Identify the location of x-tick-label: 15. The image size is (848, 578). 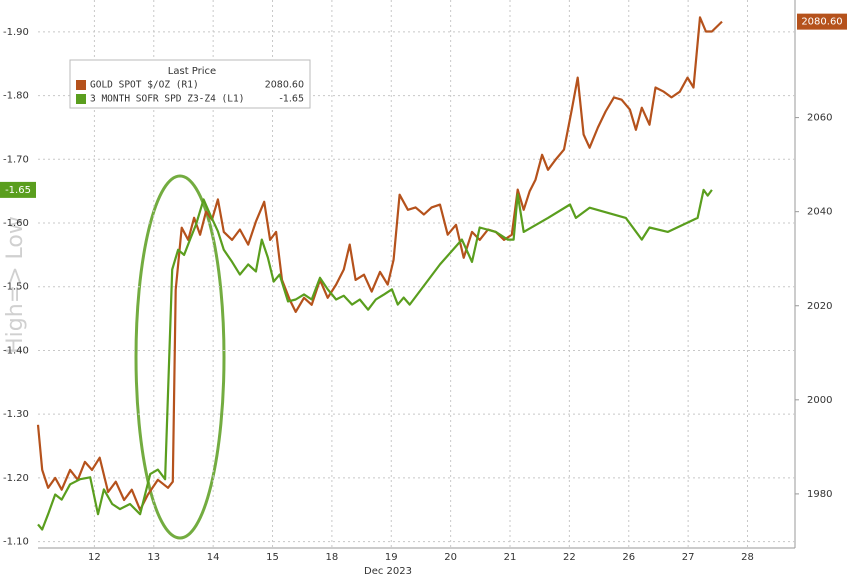
(272, 557).